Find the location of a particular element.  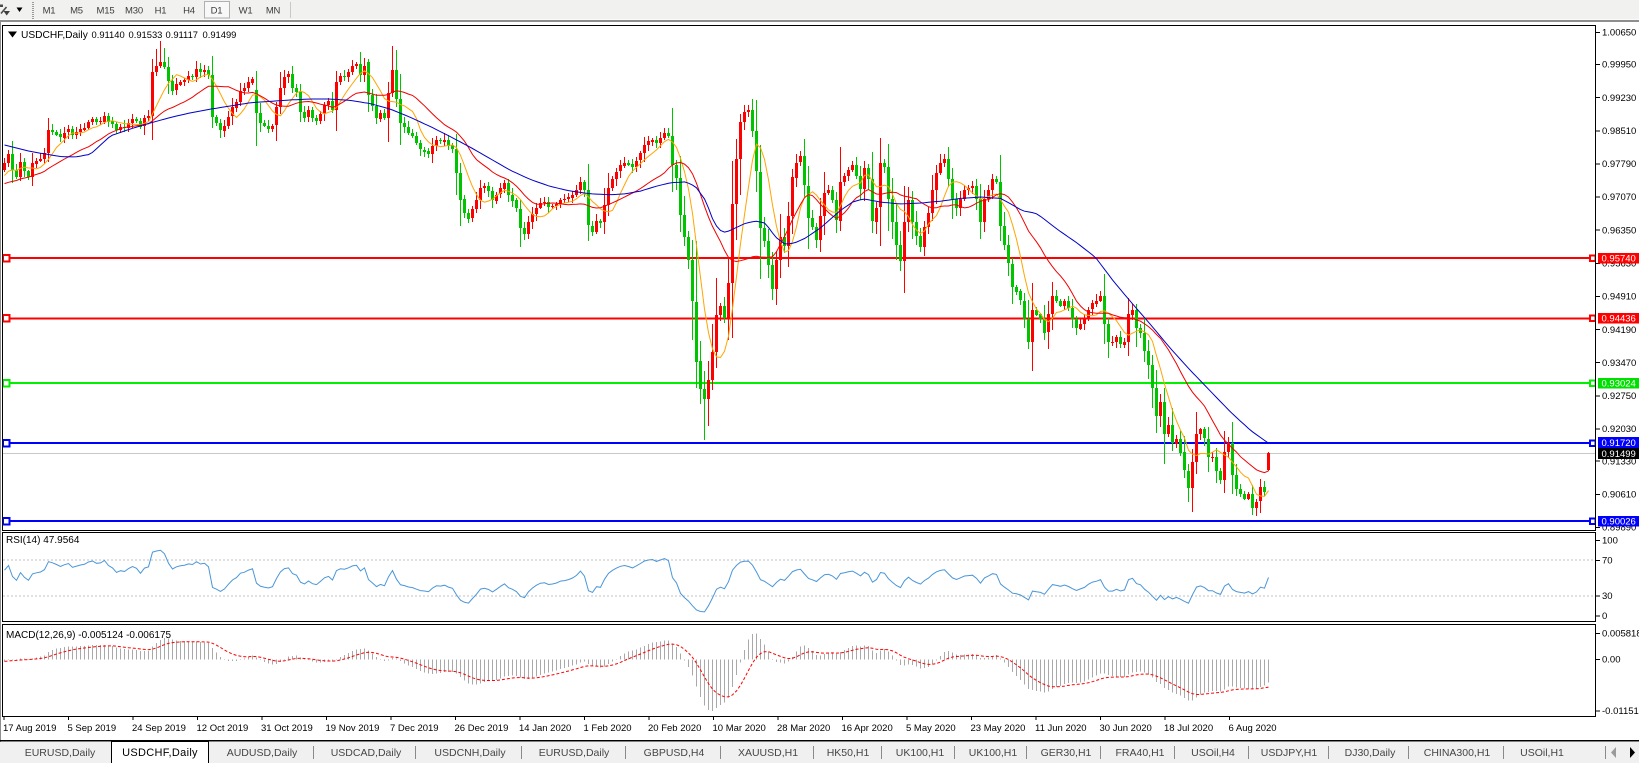

svg-text: 0.97070 is located at coordinates (1619, 197).